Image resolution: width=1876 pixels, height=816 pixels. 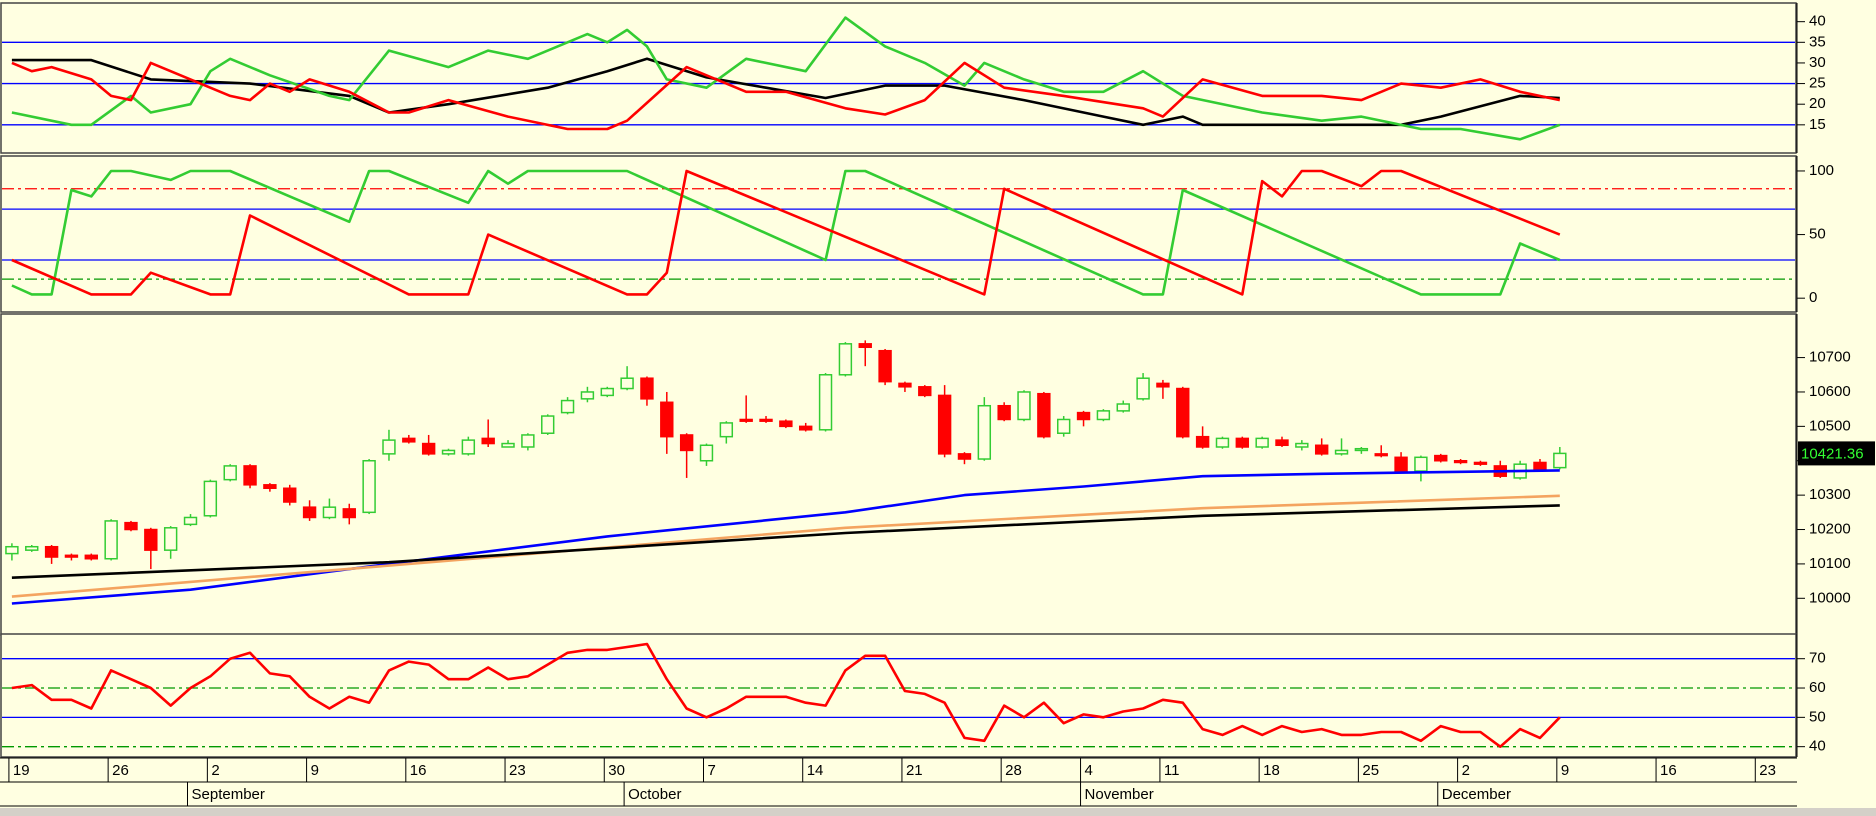 I want to click on x-tick-label: 7, so click(x=711, y=770).